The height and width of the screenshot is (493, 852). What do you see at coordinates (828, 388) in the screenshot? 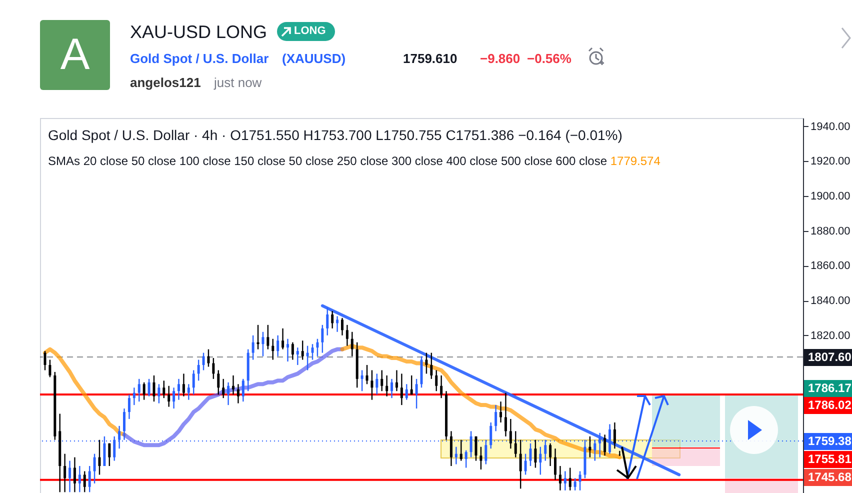
I see `text: 1786.17` at bounding box center [828, 388].